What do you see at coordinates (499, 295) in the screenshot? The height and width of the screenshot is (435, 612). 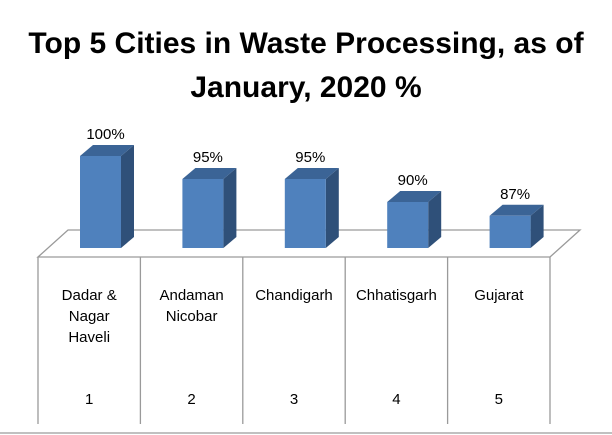 I see `category-label: Gujarat` at bounding box center [499, 295].